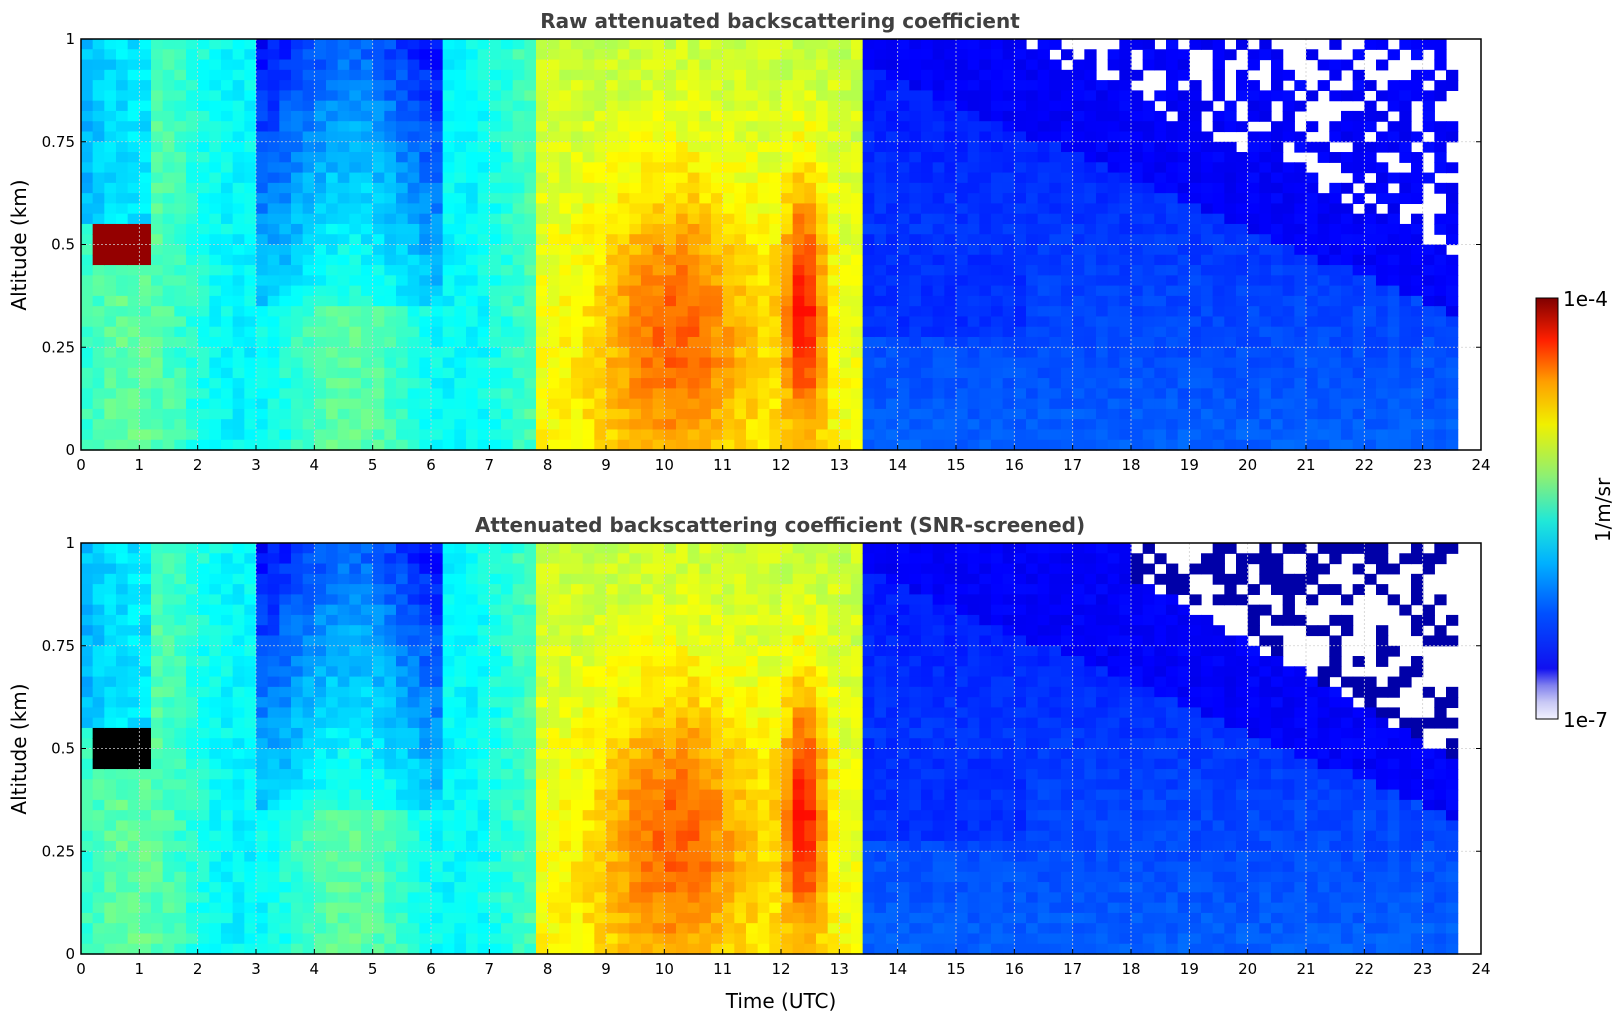 Image resolution: width=1621 pixels, height=1020 pixels. Describe the element at coordinates (1247, 465) in the screenshot. I see `x-tick-label: 20` at that location.